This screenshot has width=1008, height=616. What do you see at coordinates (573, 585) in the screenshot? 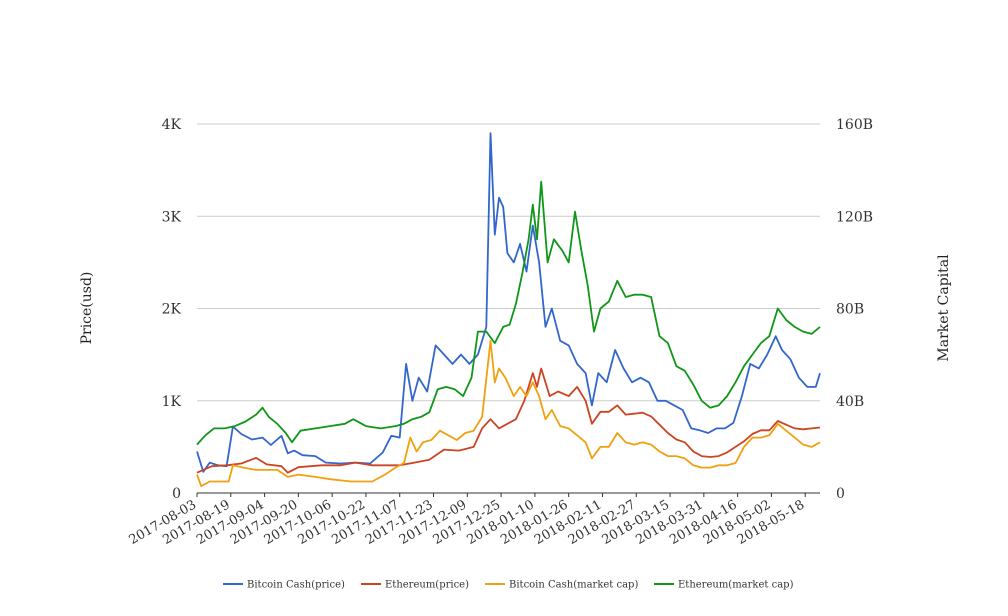
I see `legend-label: Bitcoin Cash(market cap)` at bounding box center [573, 585].